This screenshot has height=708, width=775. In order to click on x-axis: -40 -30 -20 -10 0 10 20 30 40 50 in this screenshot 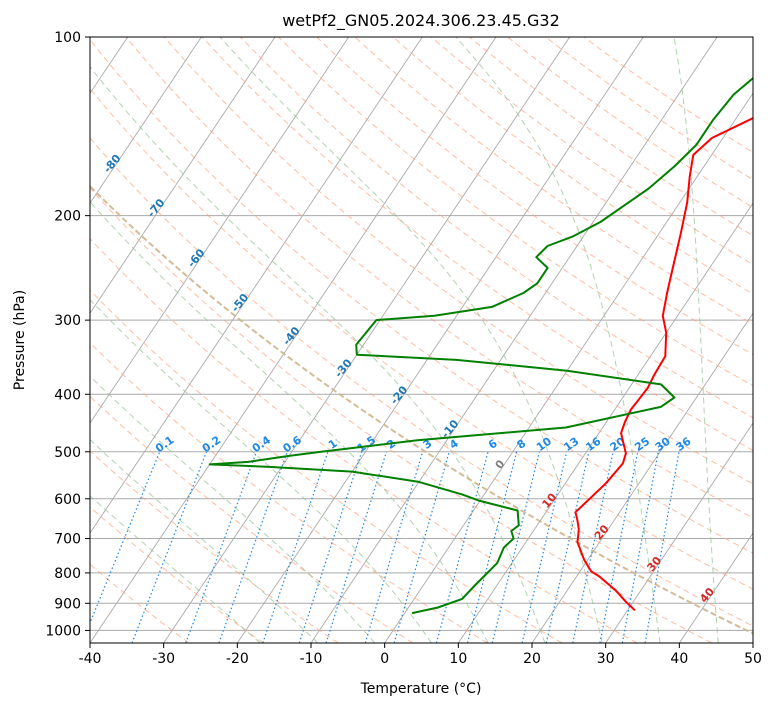, I will do `click(420, 655)`.